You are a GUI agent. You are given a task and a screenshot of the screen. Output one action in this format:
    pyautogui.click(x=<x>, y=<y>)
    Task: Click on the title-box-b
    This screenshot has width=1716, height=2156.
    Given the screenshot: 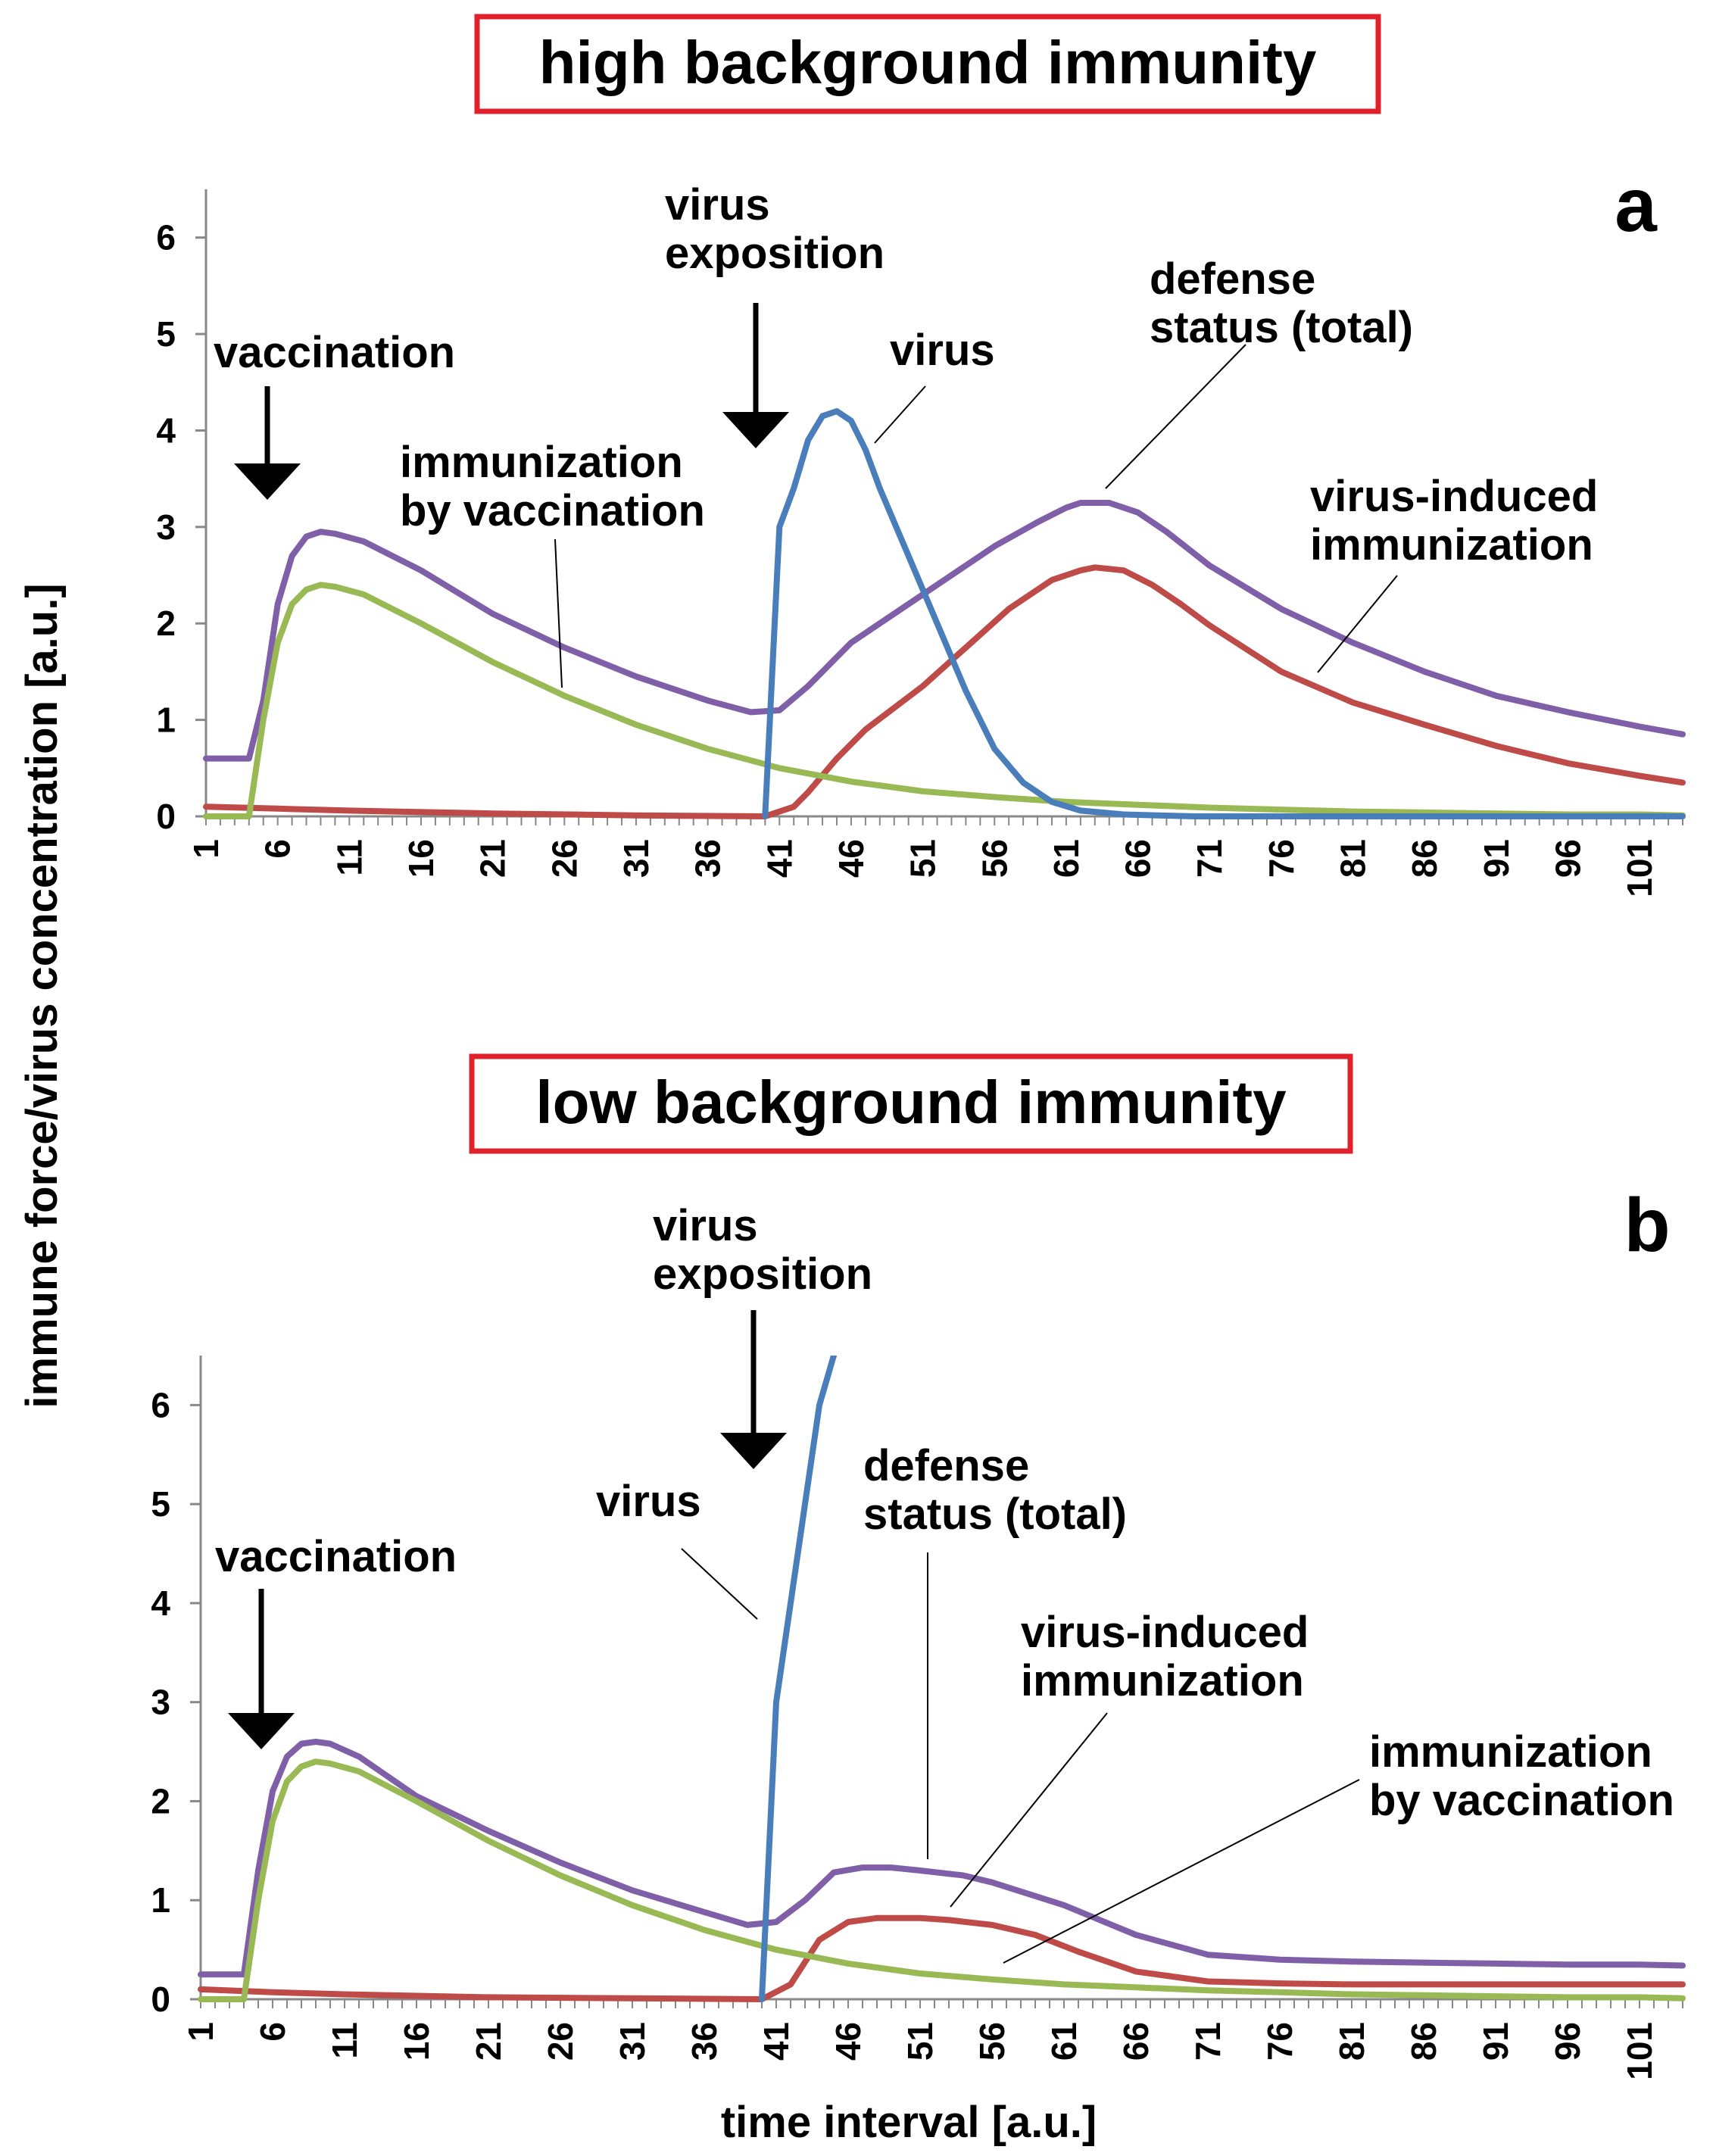 What is the action you would take?
    pyautogui.click(x=911, y=1103)
    